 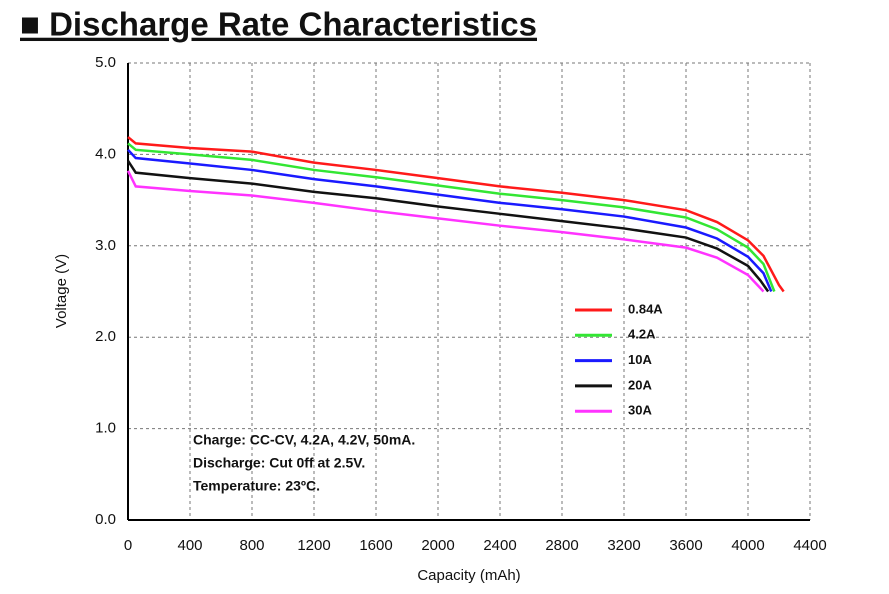 I want to click on x-tick-label: 3200, so click(x=623, y=545).